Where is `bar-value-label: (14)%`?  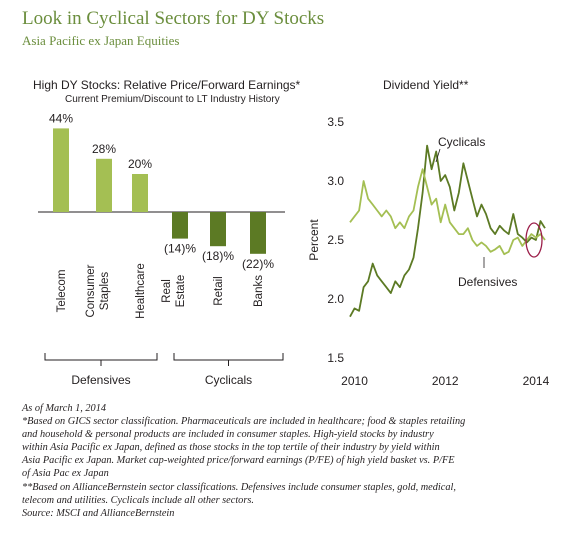
bar-value-label: (14)% is located at coordinates (180, 249).